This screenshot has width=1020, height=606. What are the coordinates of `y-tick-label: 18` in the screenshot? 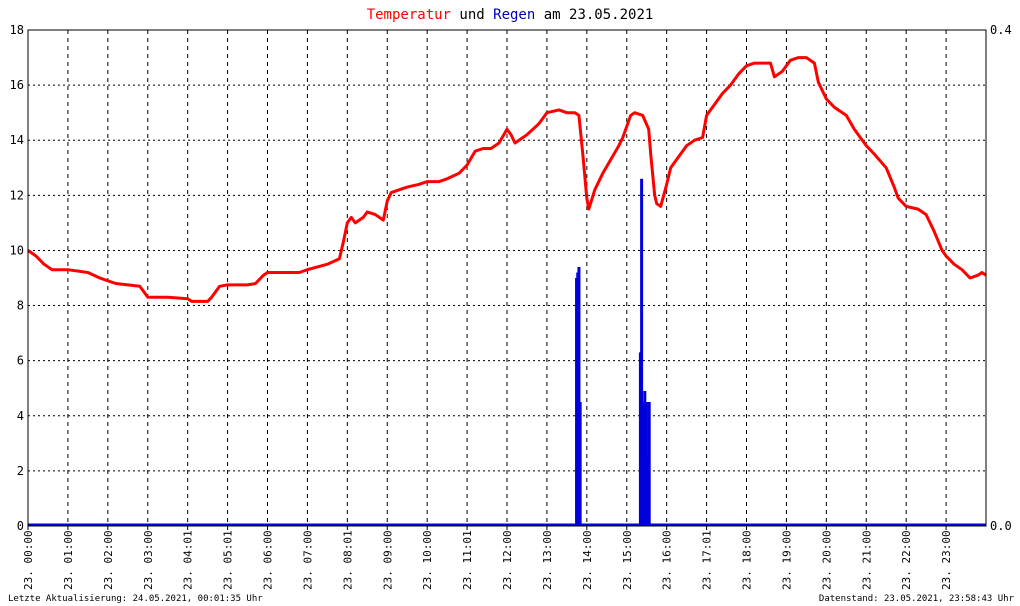 It's located at (17, 30).